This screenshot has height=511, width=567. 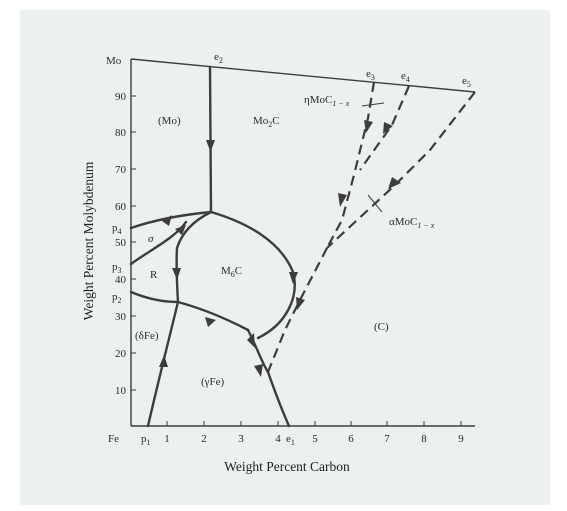 I want to click on p1-label: p1, so click(x=146, y=440).